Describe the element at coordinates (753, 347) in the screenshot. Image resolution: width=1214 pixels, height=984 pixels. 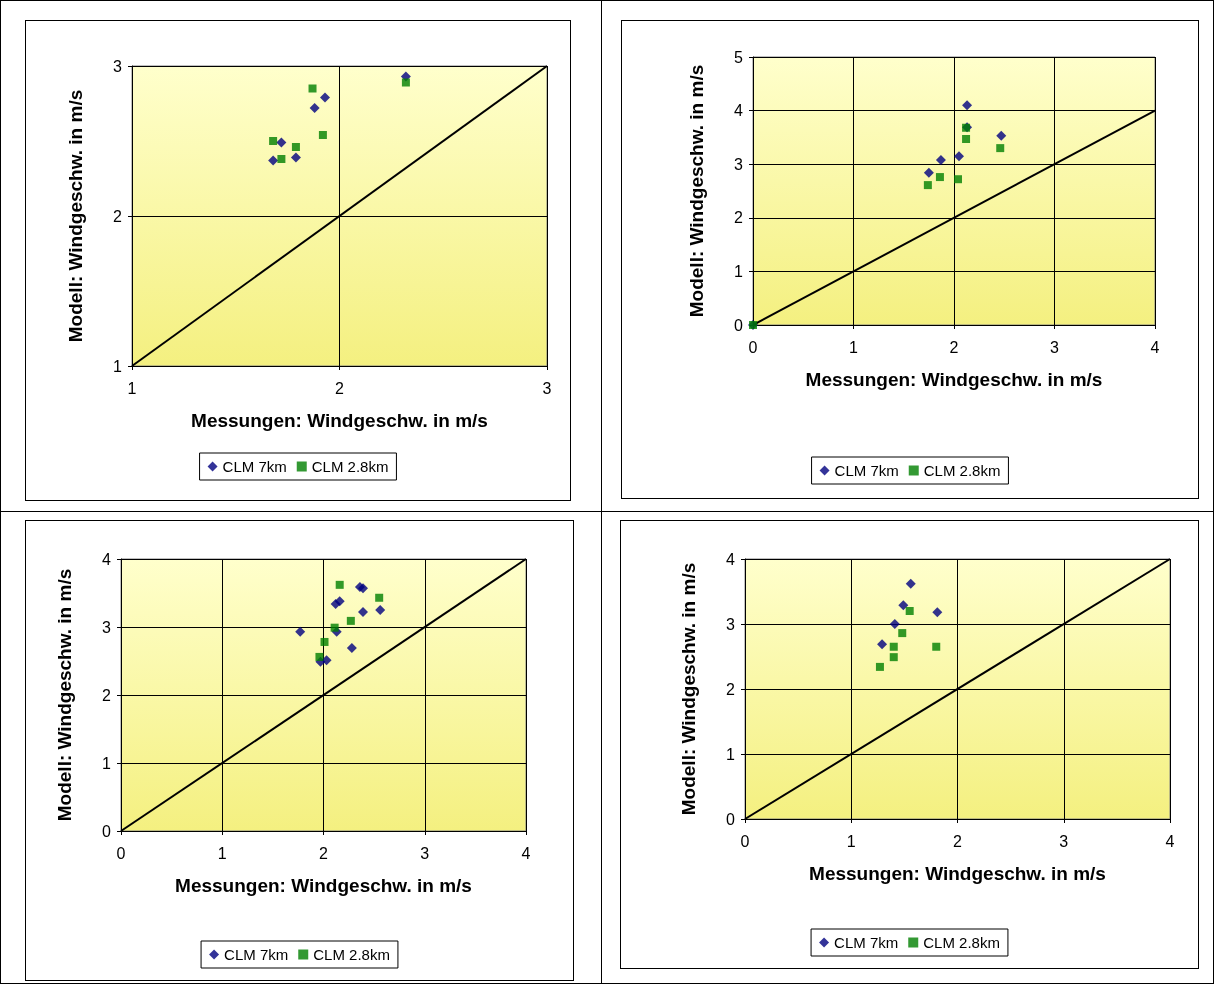
I see `x-tick-label: 0` at that location.